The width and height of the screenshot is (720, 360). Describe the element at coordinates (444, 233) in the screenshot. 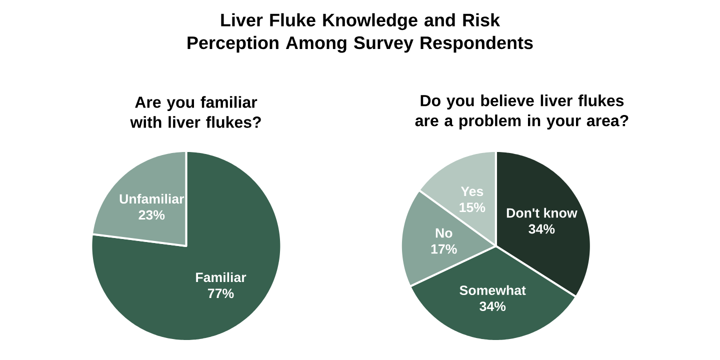

I see `slice-label: No` at that location.